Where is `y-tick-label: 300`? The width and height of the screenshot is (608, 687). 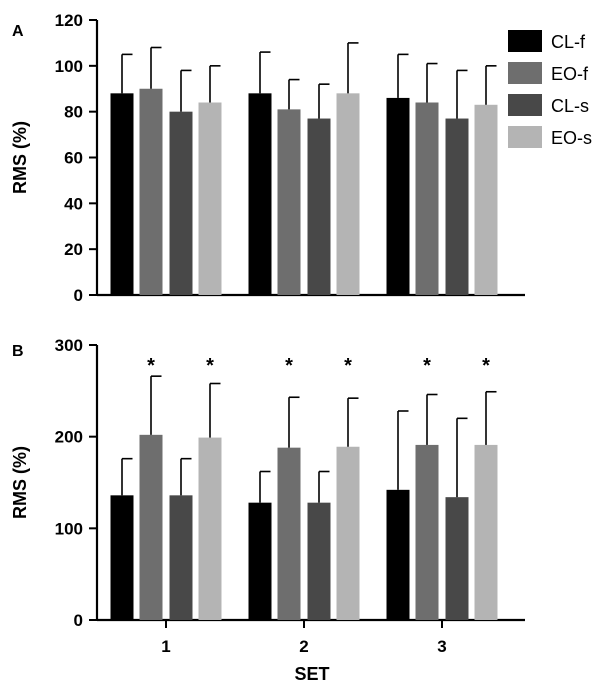 y-tick-label: 300 is located at coordinates (69, 345).